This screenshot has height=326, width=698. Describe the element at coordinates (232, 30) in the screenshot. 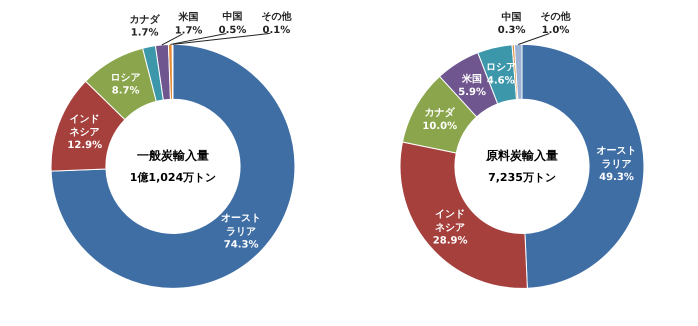

I see `data-label: 0.5%` at that location.